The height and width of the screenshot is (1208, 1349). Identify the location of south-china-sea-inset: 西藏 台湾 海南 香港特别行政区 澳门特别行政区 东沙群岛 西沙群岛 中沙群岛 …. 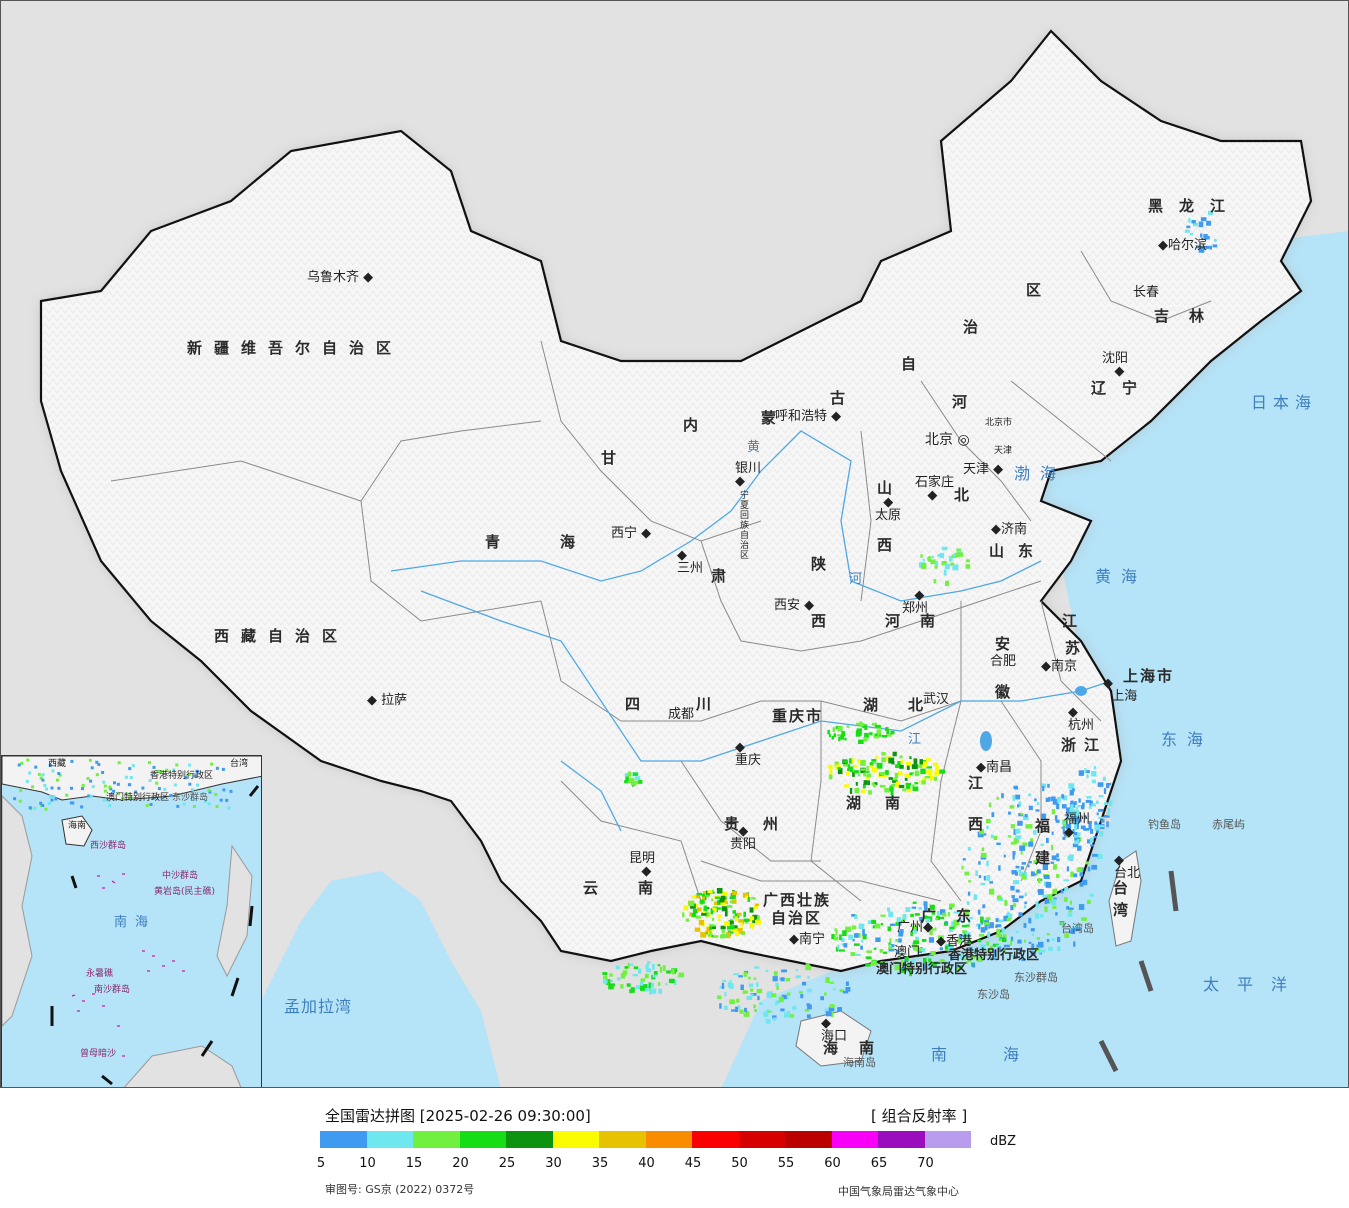
(131, 921).